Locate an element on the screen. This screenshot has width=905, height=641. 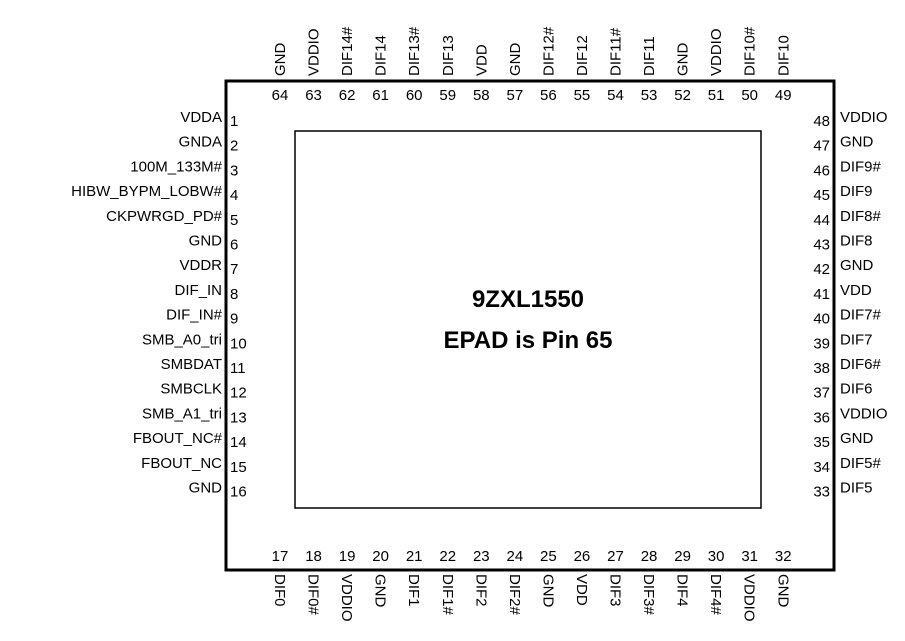
pin-name-50: DIF10# is located at coordinates (750, 51).